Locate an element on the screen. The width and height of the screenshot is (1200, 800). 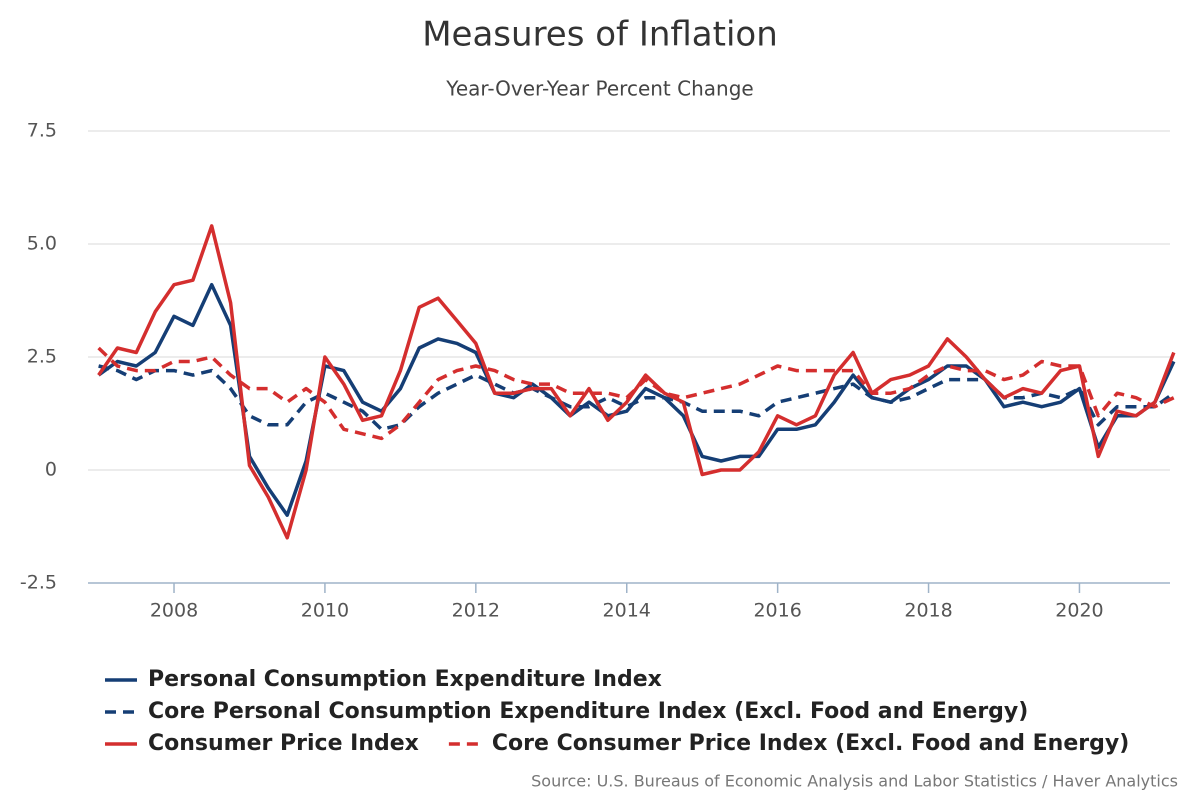
chart-title: Measures of Inflation is located at coordinates (600, 35).